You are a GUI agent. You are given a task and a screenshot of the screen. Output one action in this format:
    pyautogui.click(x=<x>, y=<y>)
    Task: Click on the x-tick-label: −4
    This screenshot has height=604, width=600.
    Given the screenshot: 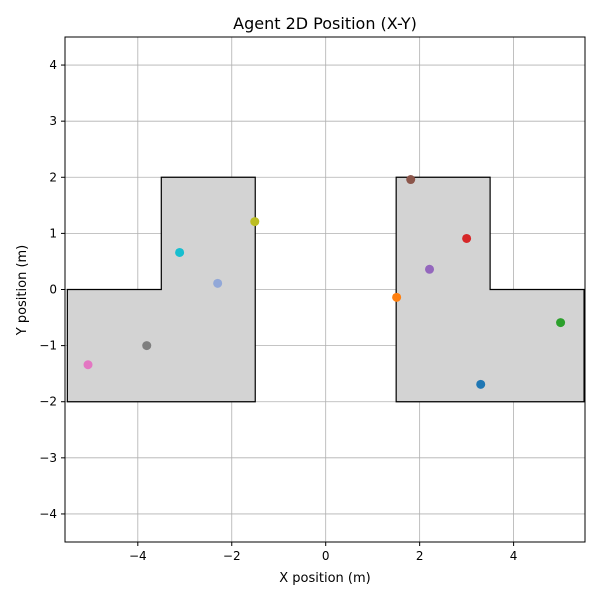 What is the action you would take?
    pyautogui.click(x=138, y=556)
    